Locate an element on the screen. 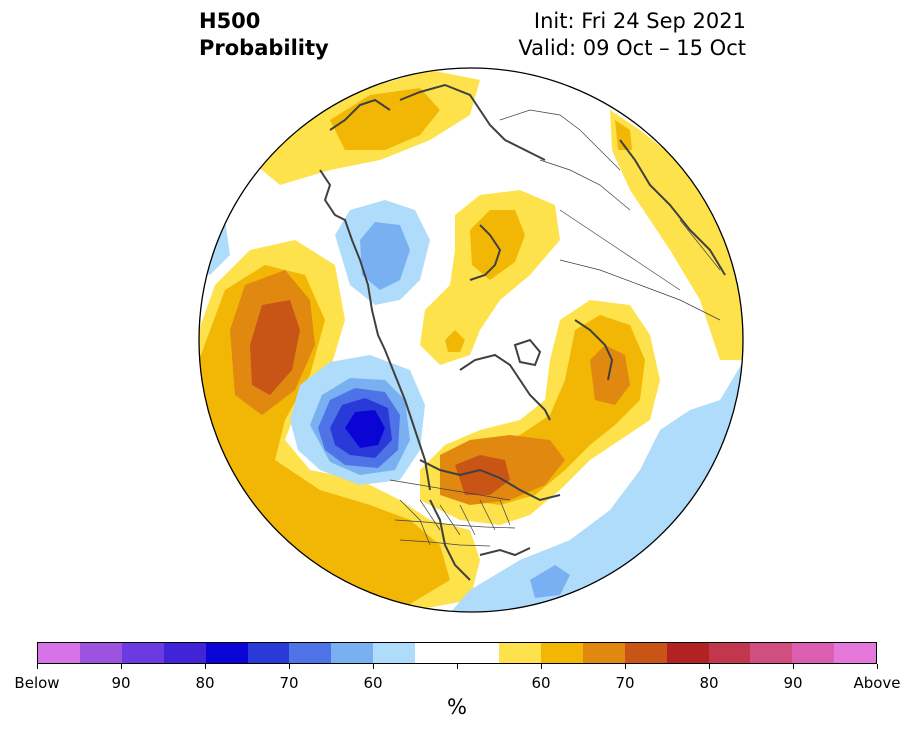 This screenshot has width=915, height=732. init-date: Init: Fri 24 Sep 2021 is located at coordinates (639, 21).